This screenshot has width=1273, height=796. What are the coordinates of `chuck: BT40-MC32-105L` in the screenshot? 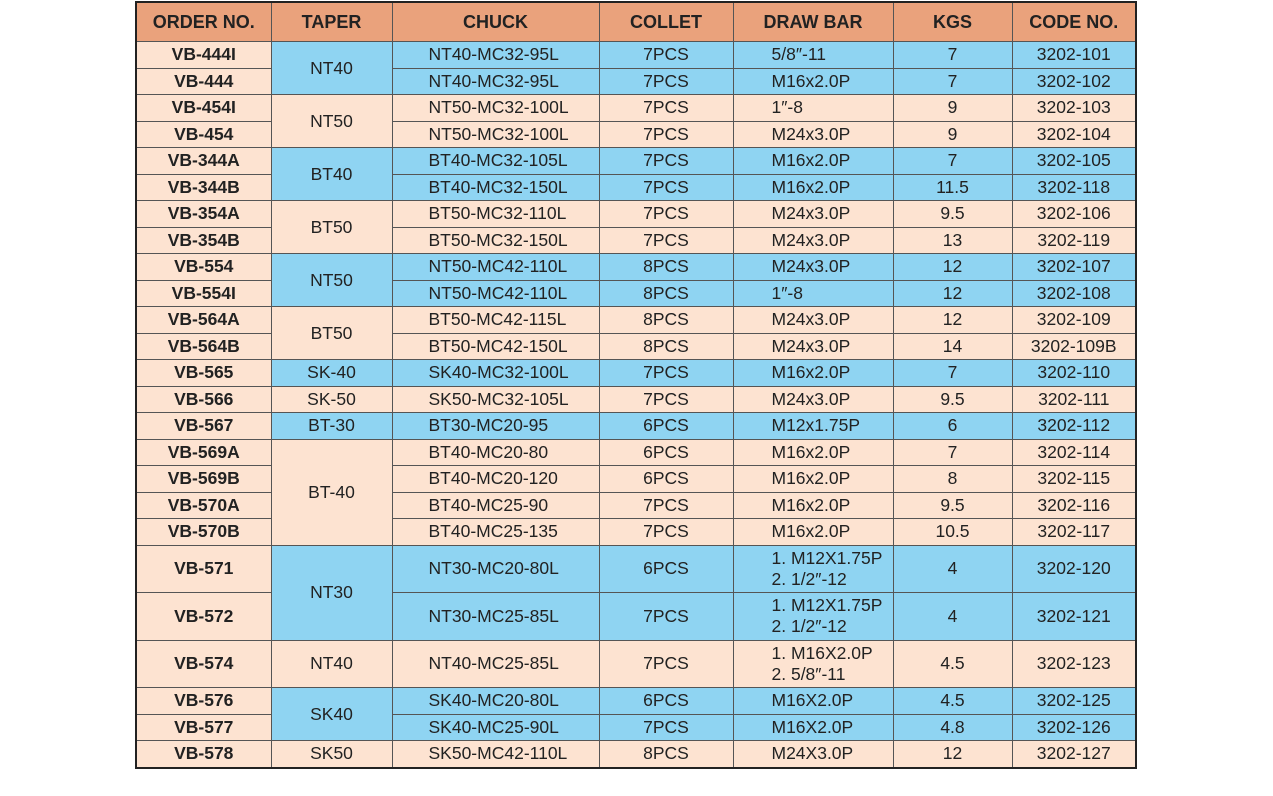 It's located at (495, 161).